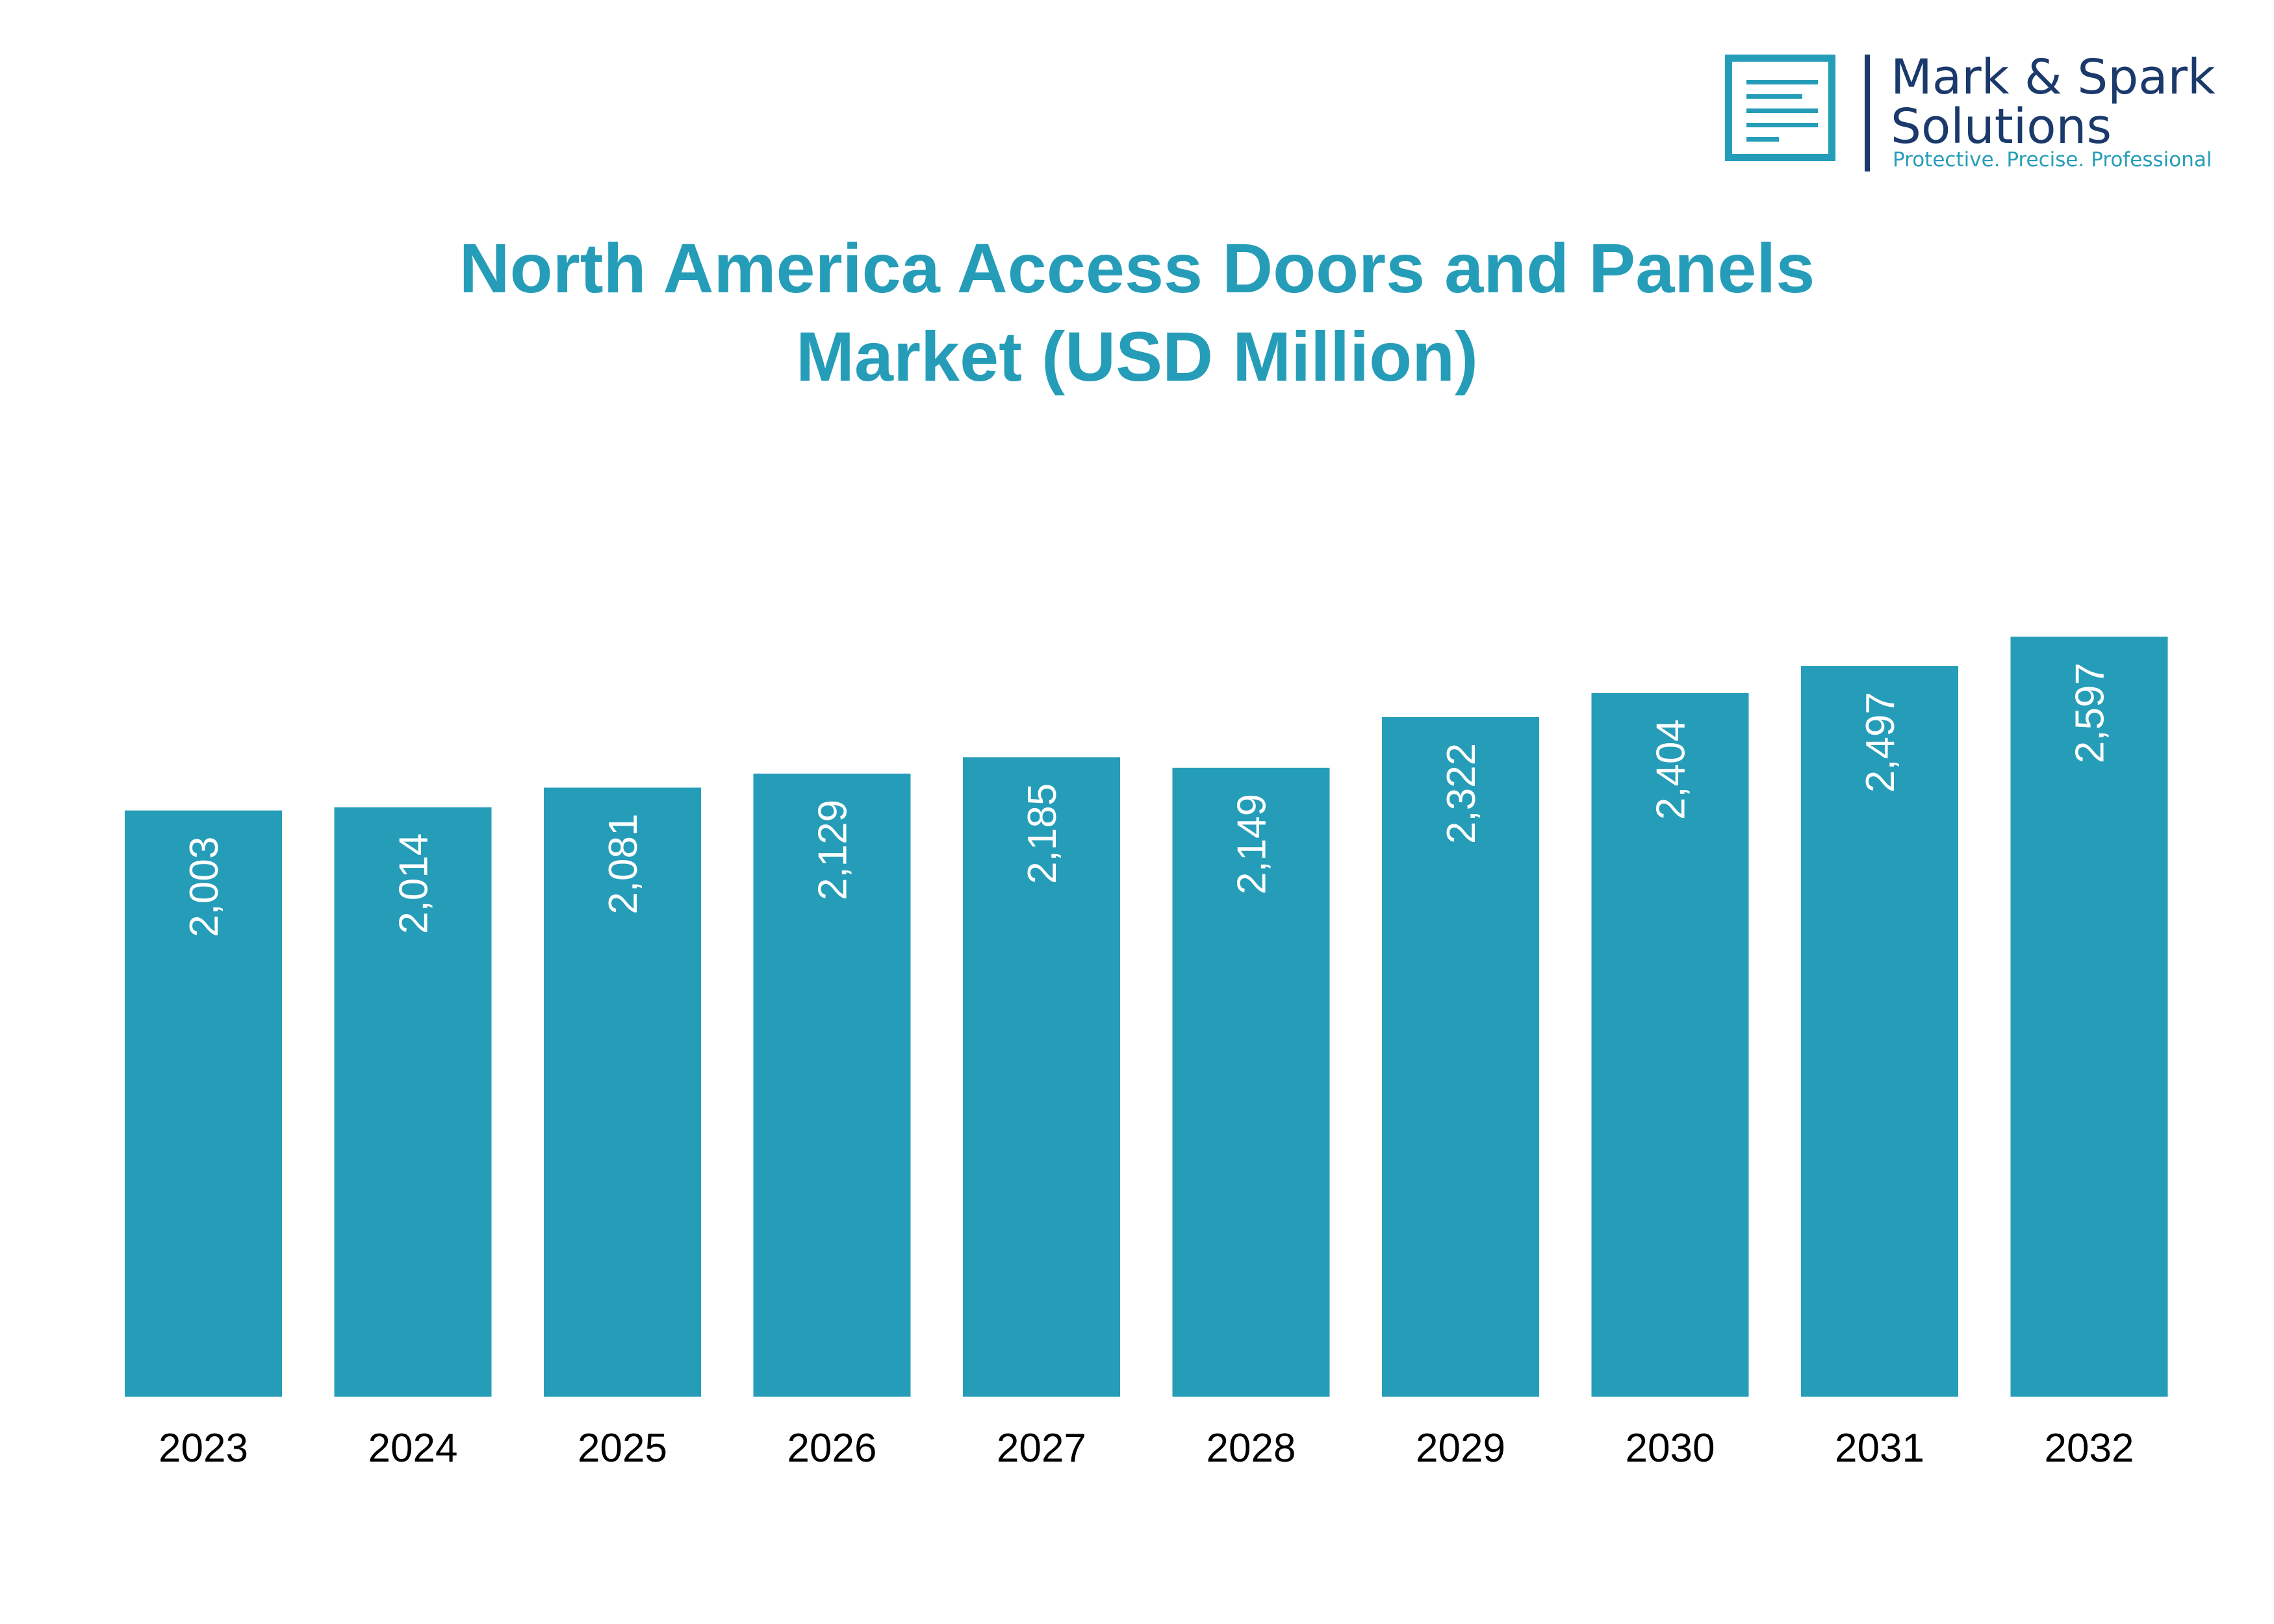 The height and width of the screenshot is (1624, 2274). I want to click on value-label-2030: 2,404, so click(1671, 769).